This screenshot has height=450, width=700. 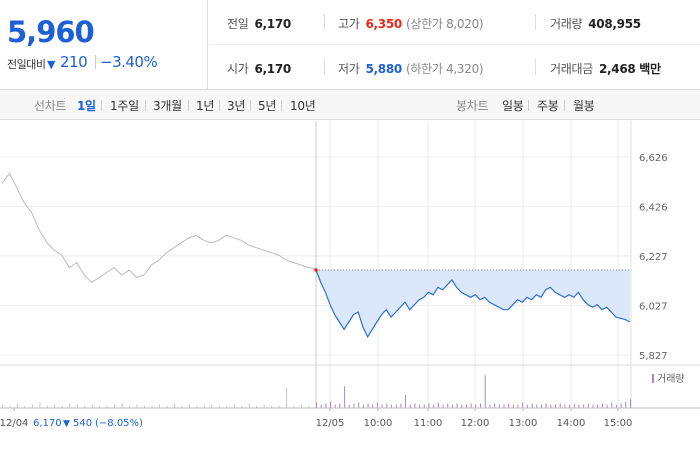 What do you see at coordinates (303, 106) in the screenshot?
I see `period-10y: 10년` at bounding box center [303, 106].